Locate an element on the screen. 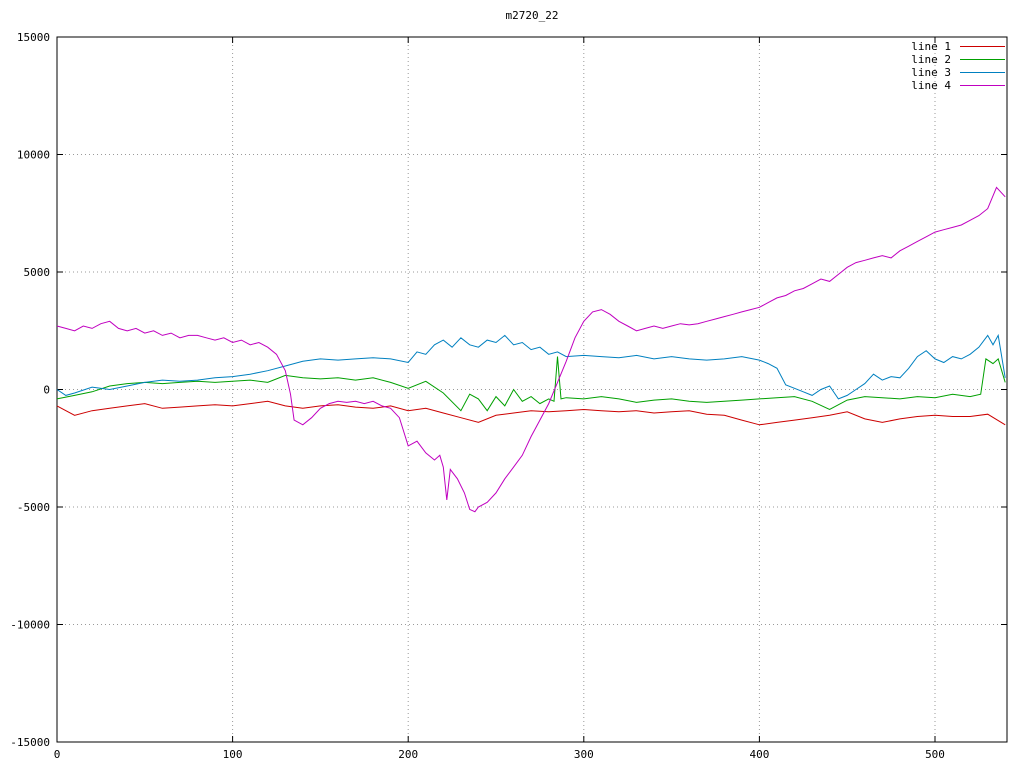 The image size is (1024, 768). legend-label: line 2 is located at coordinates (931, 59).